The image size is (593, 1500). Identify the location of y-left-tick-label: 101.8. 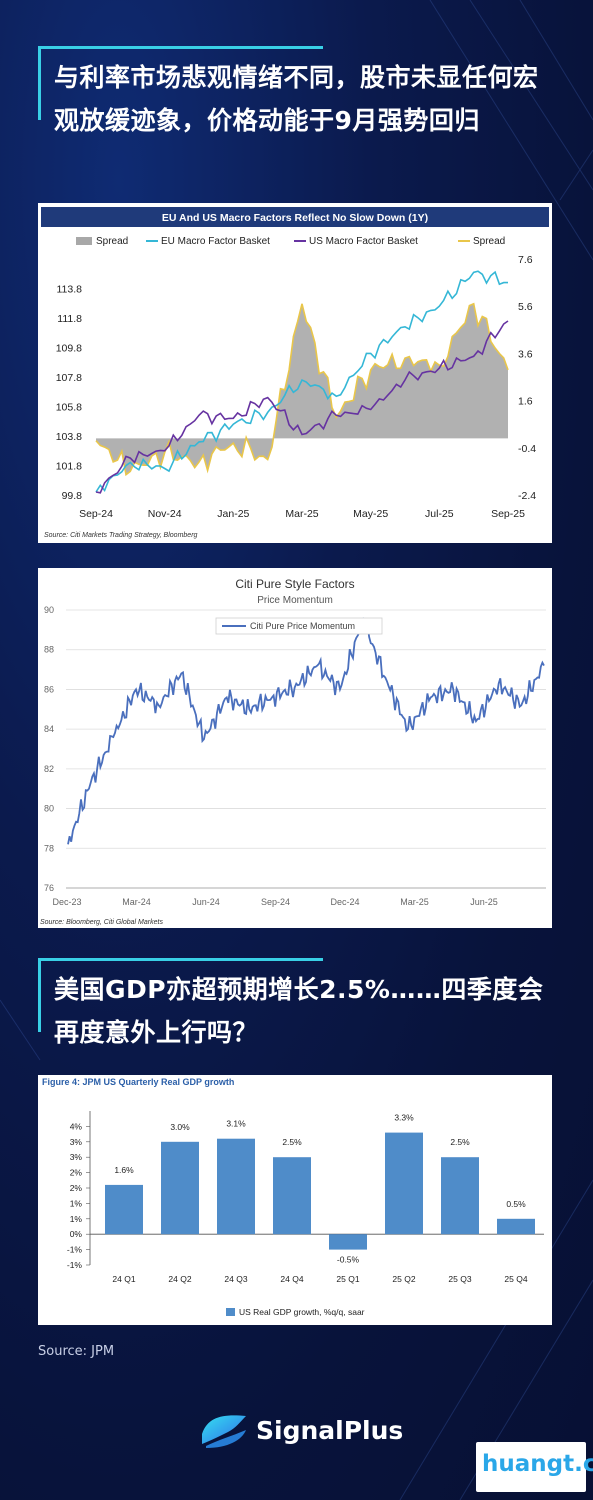
(69, 467).